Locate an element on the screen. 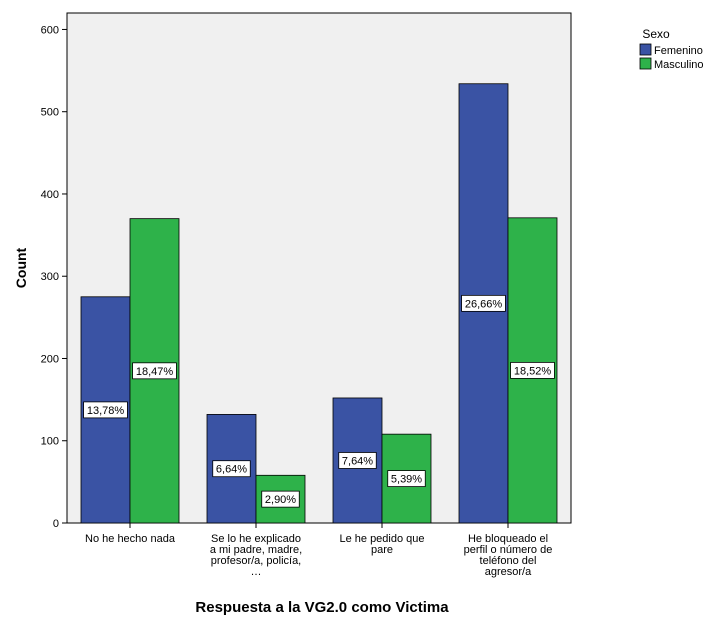  x-category-label: No he hecho nada is located at coordinates (130, 539).